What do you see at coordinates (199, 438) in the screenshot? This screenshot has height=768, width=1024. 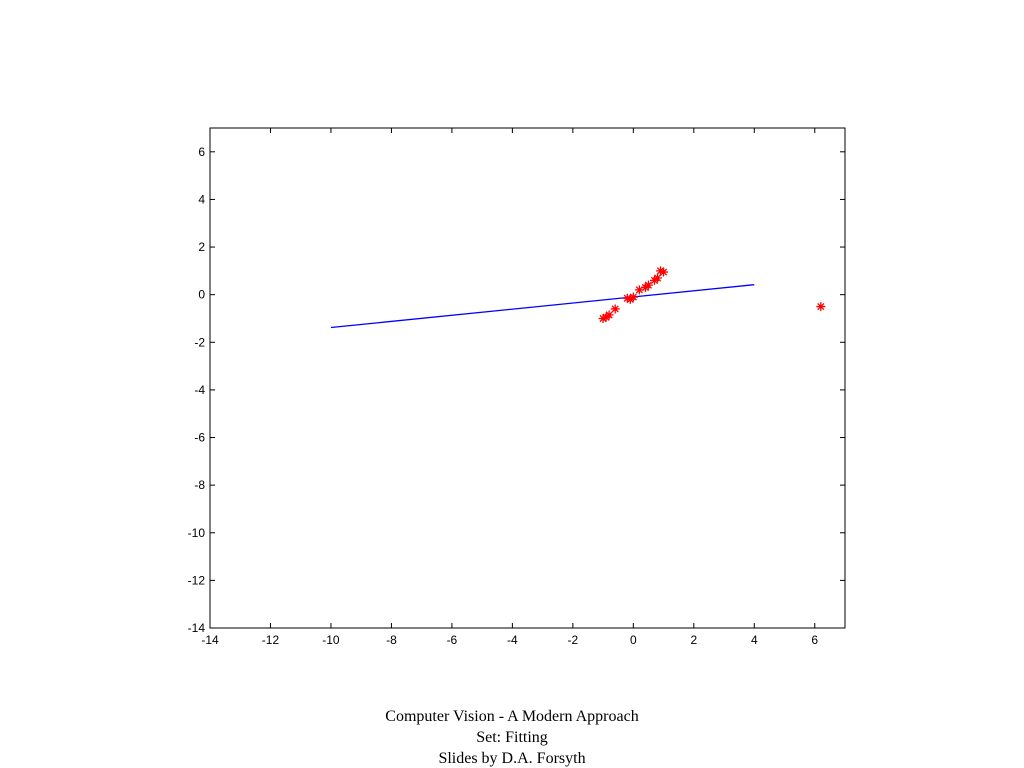 I see `y-tick-label: -6` at bounding box center [199, 438].